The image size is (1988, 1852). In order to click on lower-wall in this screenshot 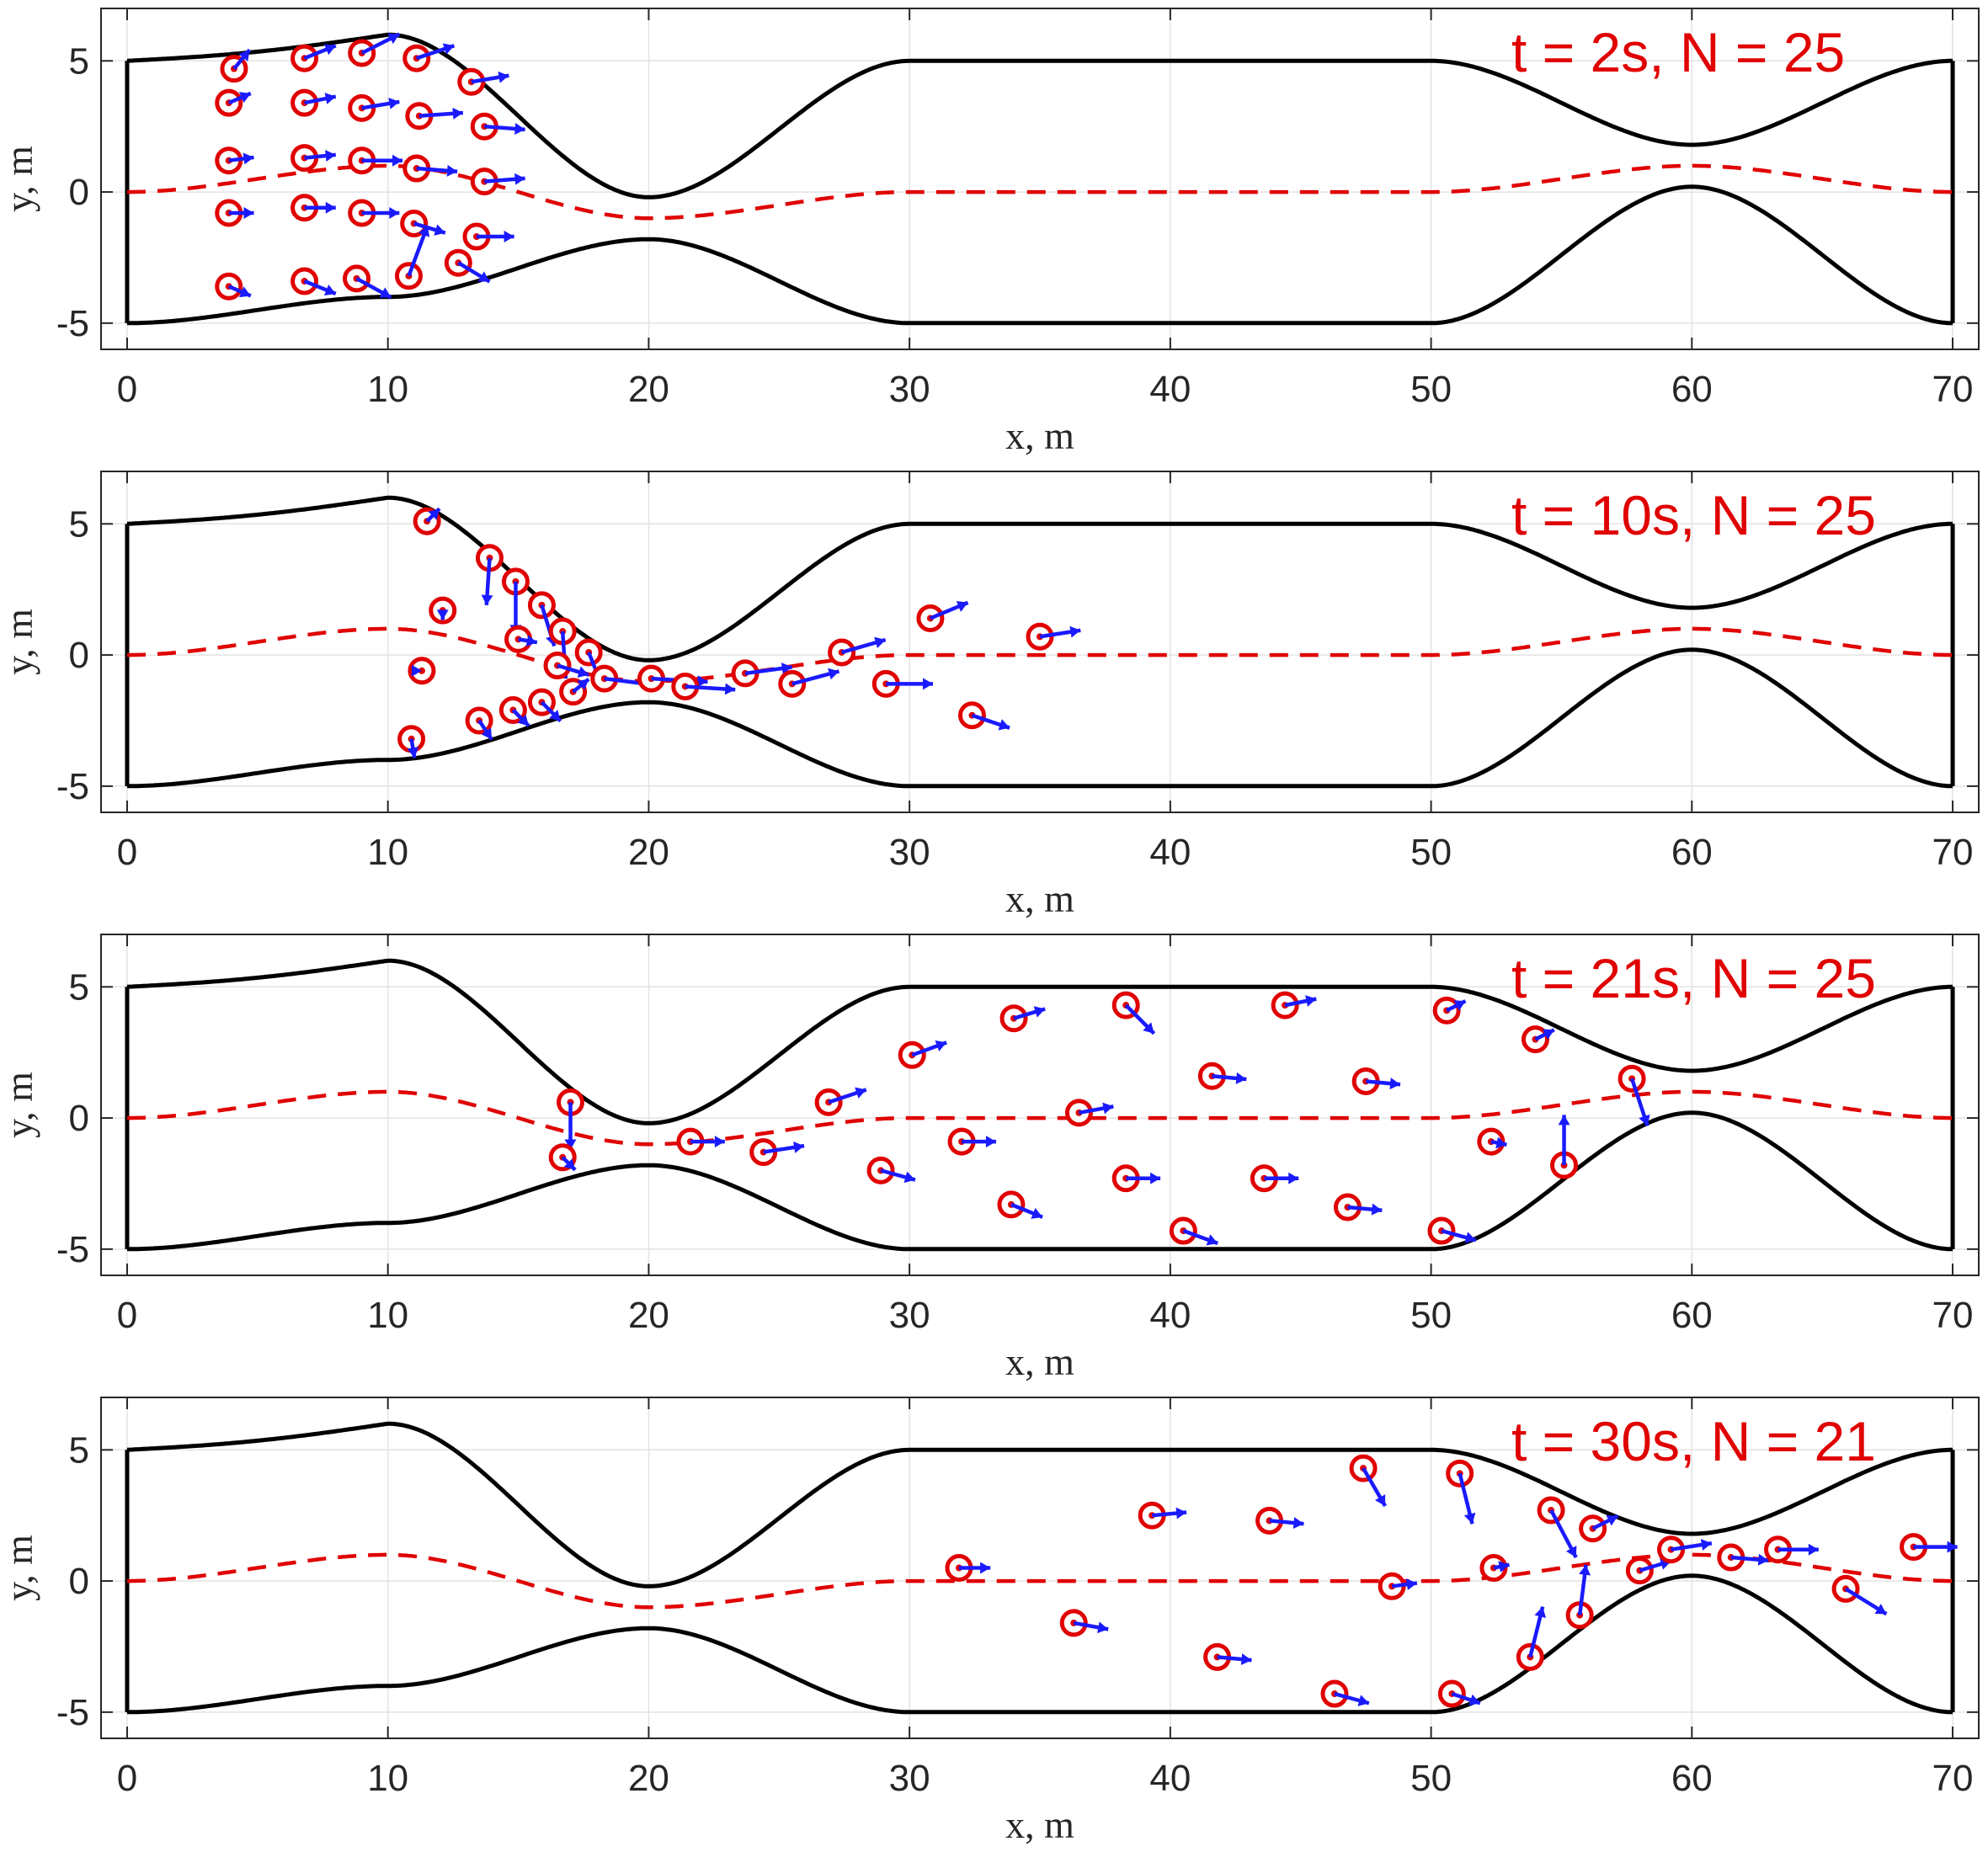, I will do `click(1040, 1181)`.